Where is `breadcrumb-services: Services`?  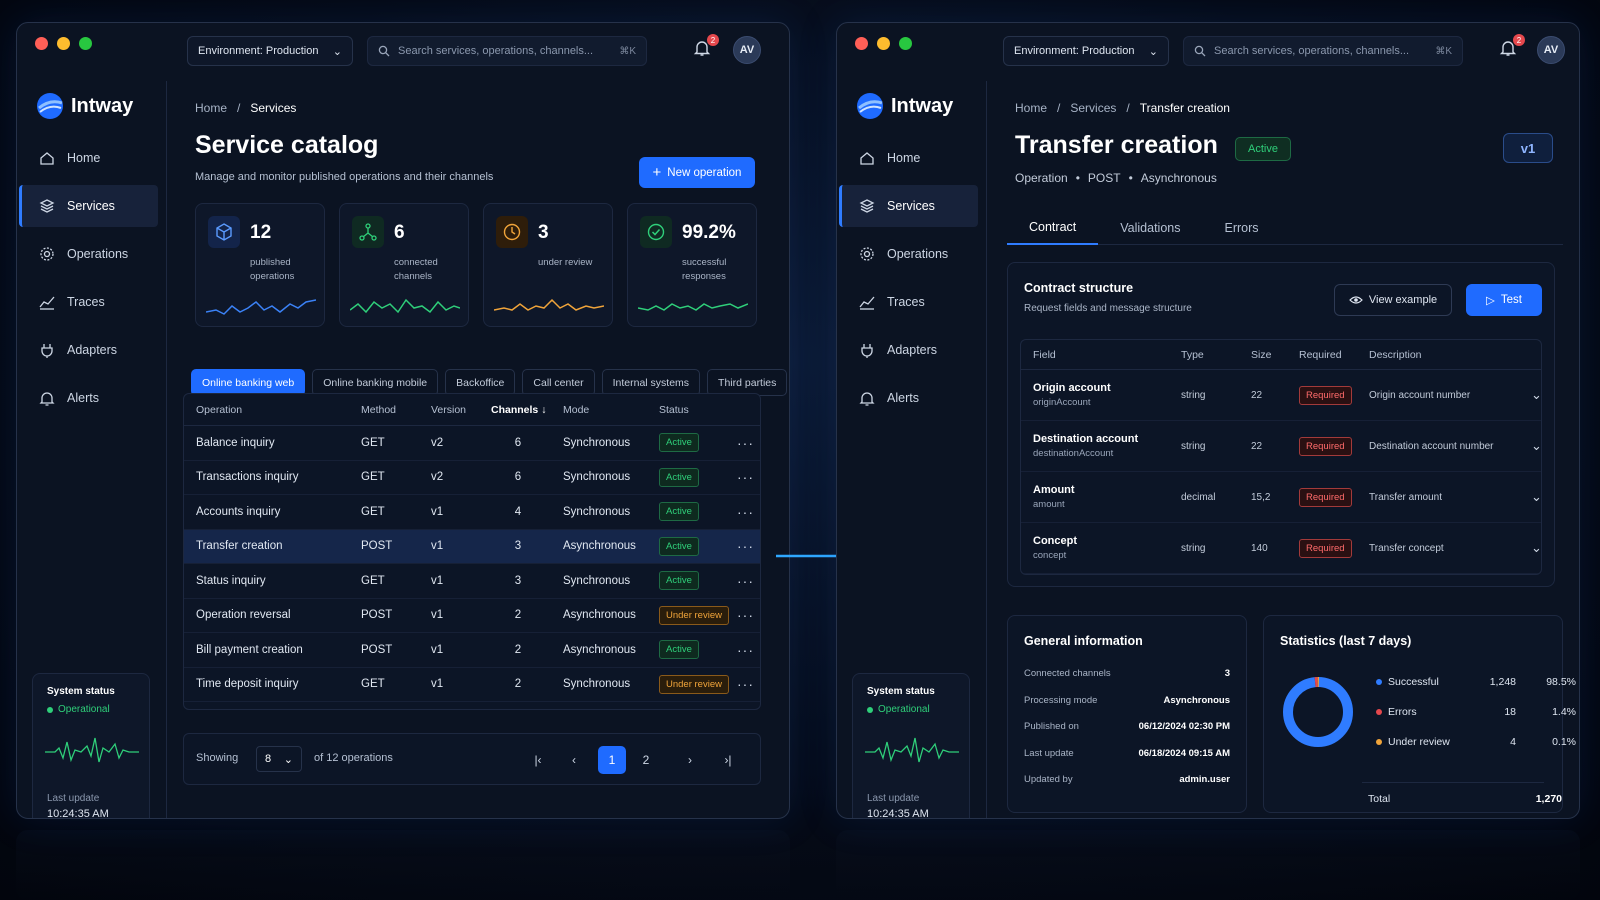
breadcrumb-services: Services is located at coordinates (1093, 108).